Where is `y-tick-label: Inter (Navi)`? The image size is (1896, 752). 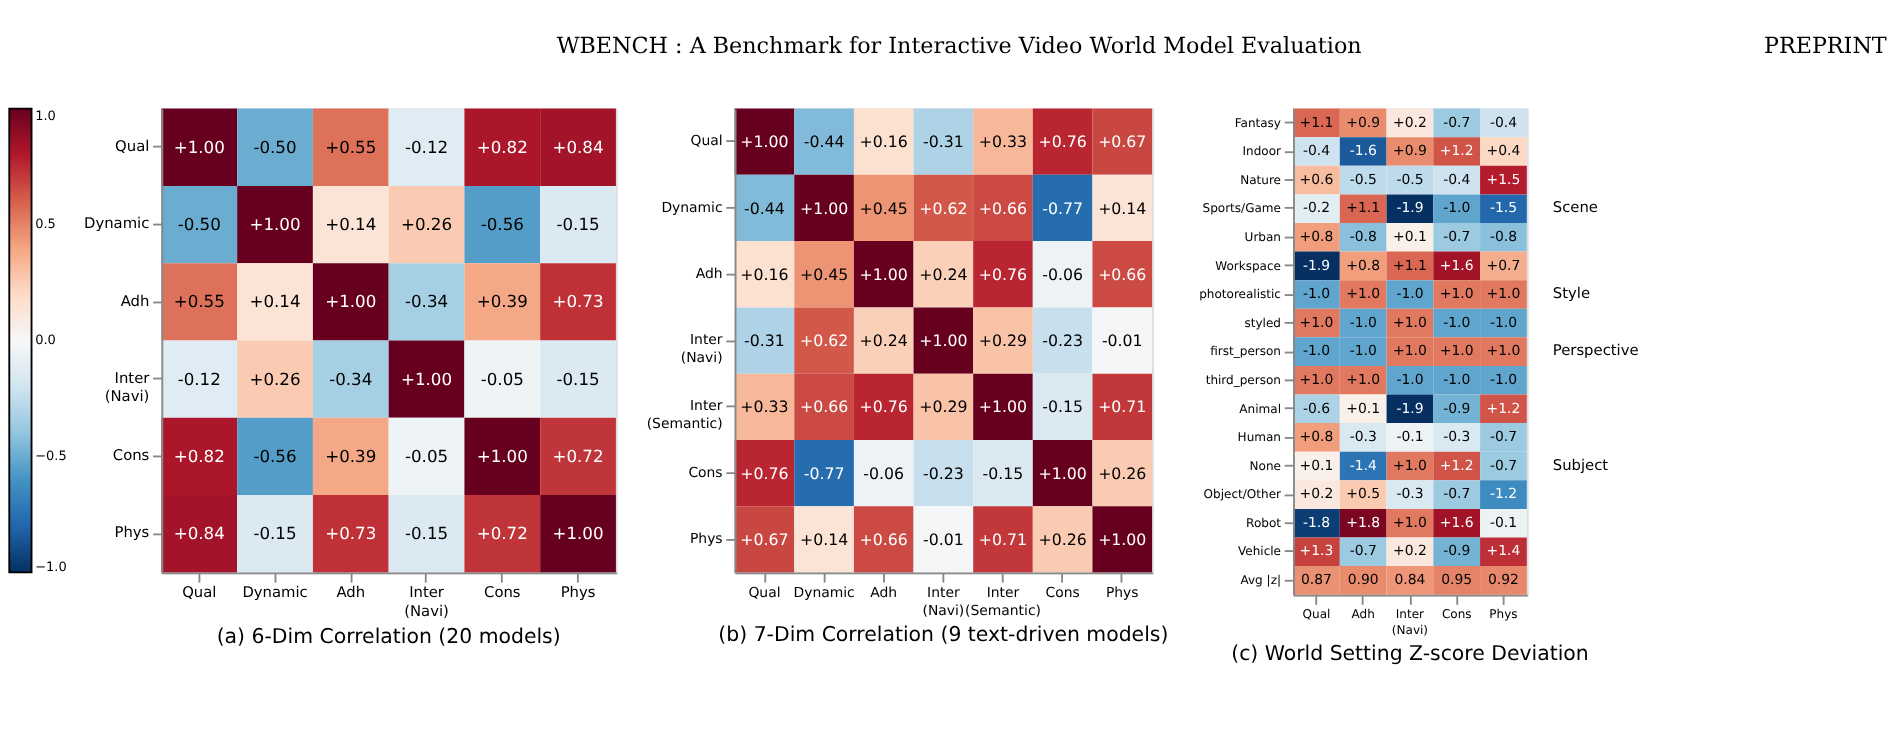 y-tick-label: Inter (Navi) is located at coordinates (128, 387).